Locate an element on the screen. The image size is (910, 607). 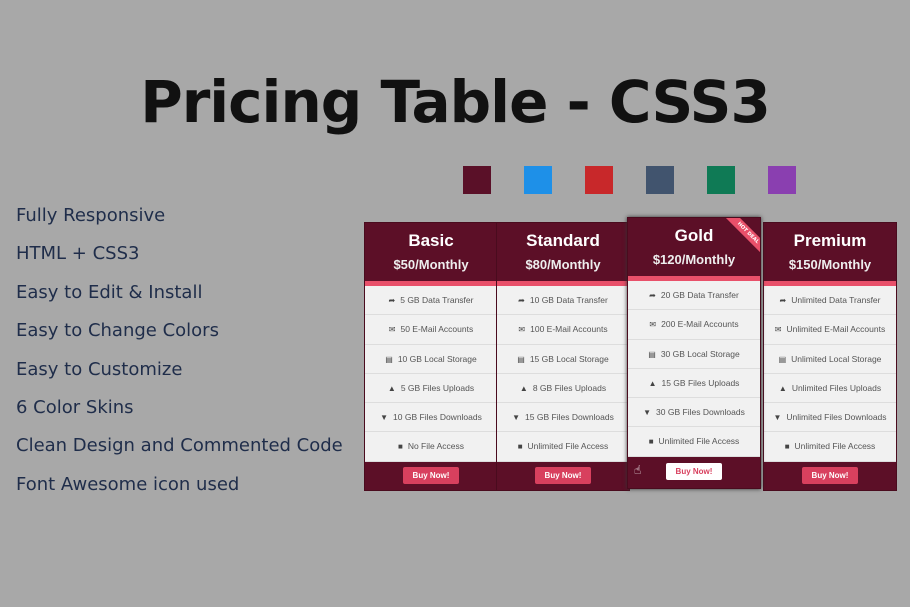
plan-feature-row: ▼ Unlimited Files Downloads is located at coordinates (830, 418).